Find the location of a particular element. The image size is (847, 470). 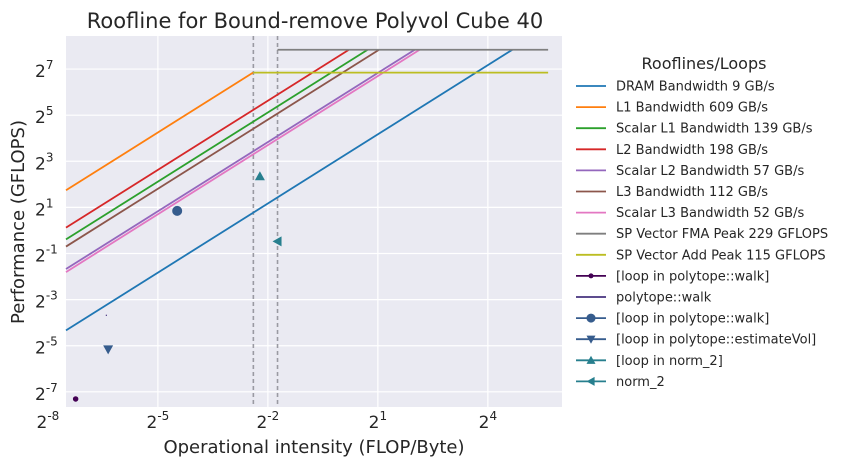

legend-item: L1 Bandwidth 609 GB/s is located at coordinates (672, 108).